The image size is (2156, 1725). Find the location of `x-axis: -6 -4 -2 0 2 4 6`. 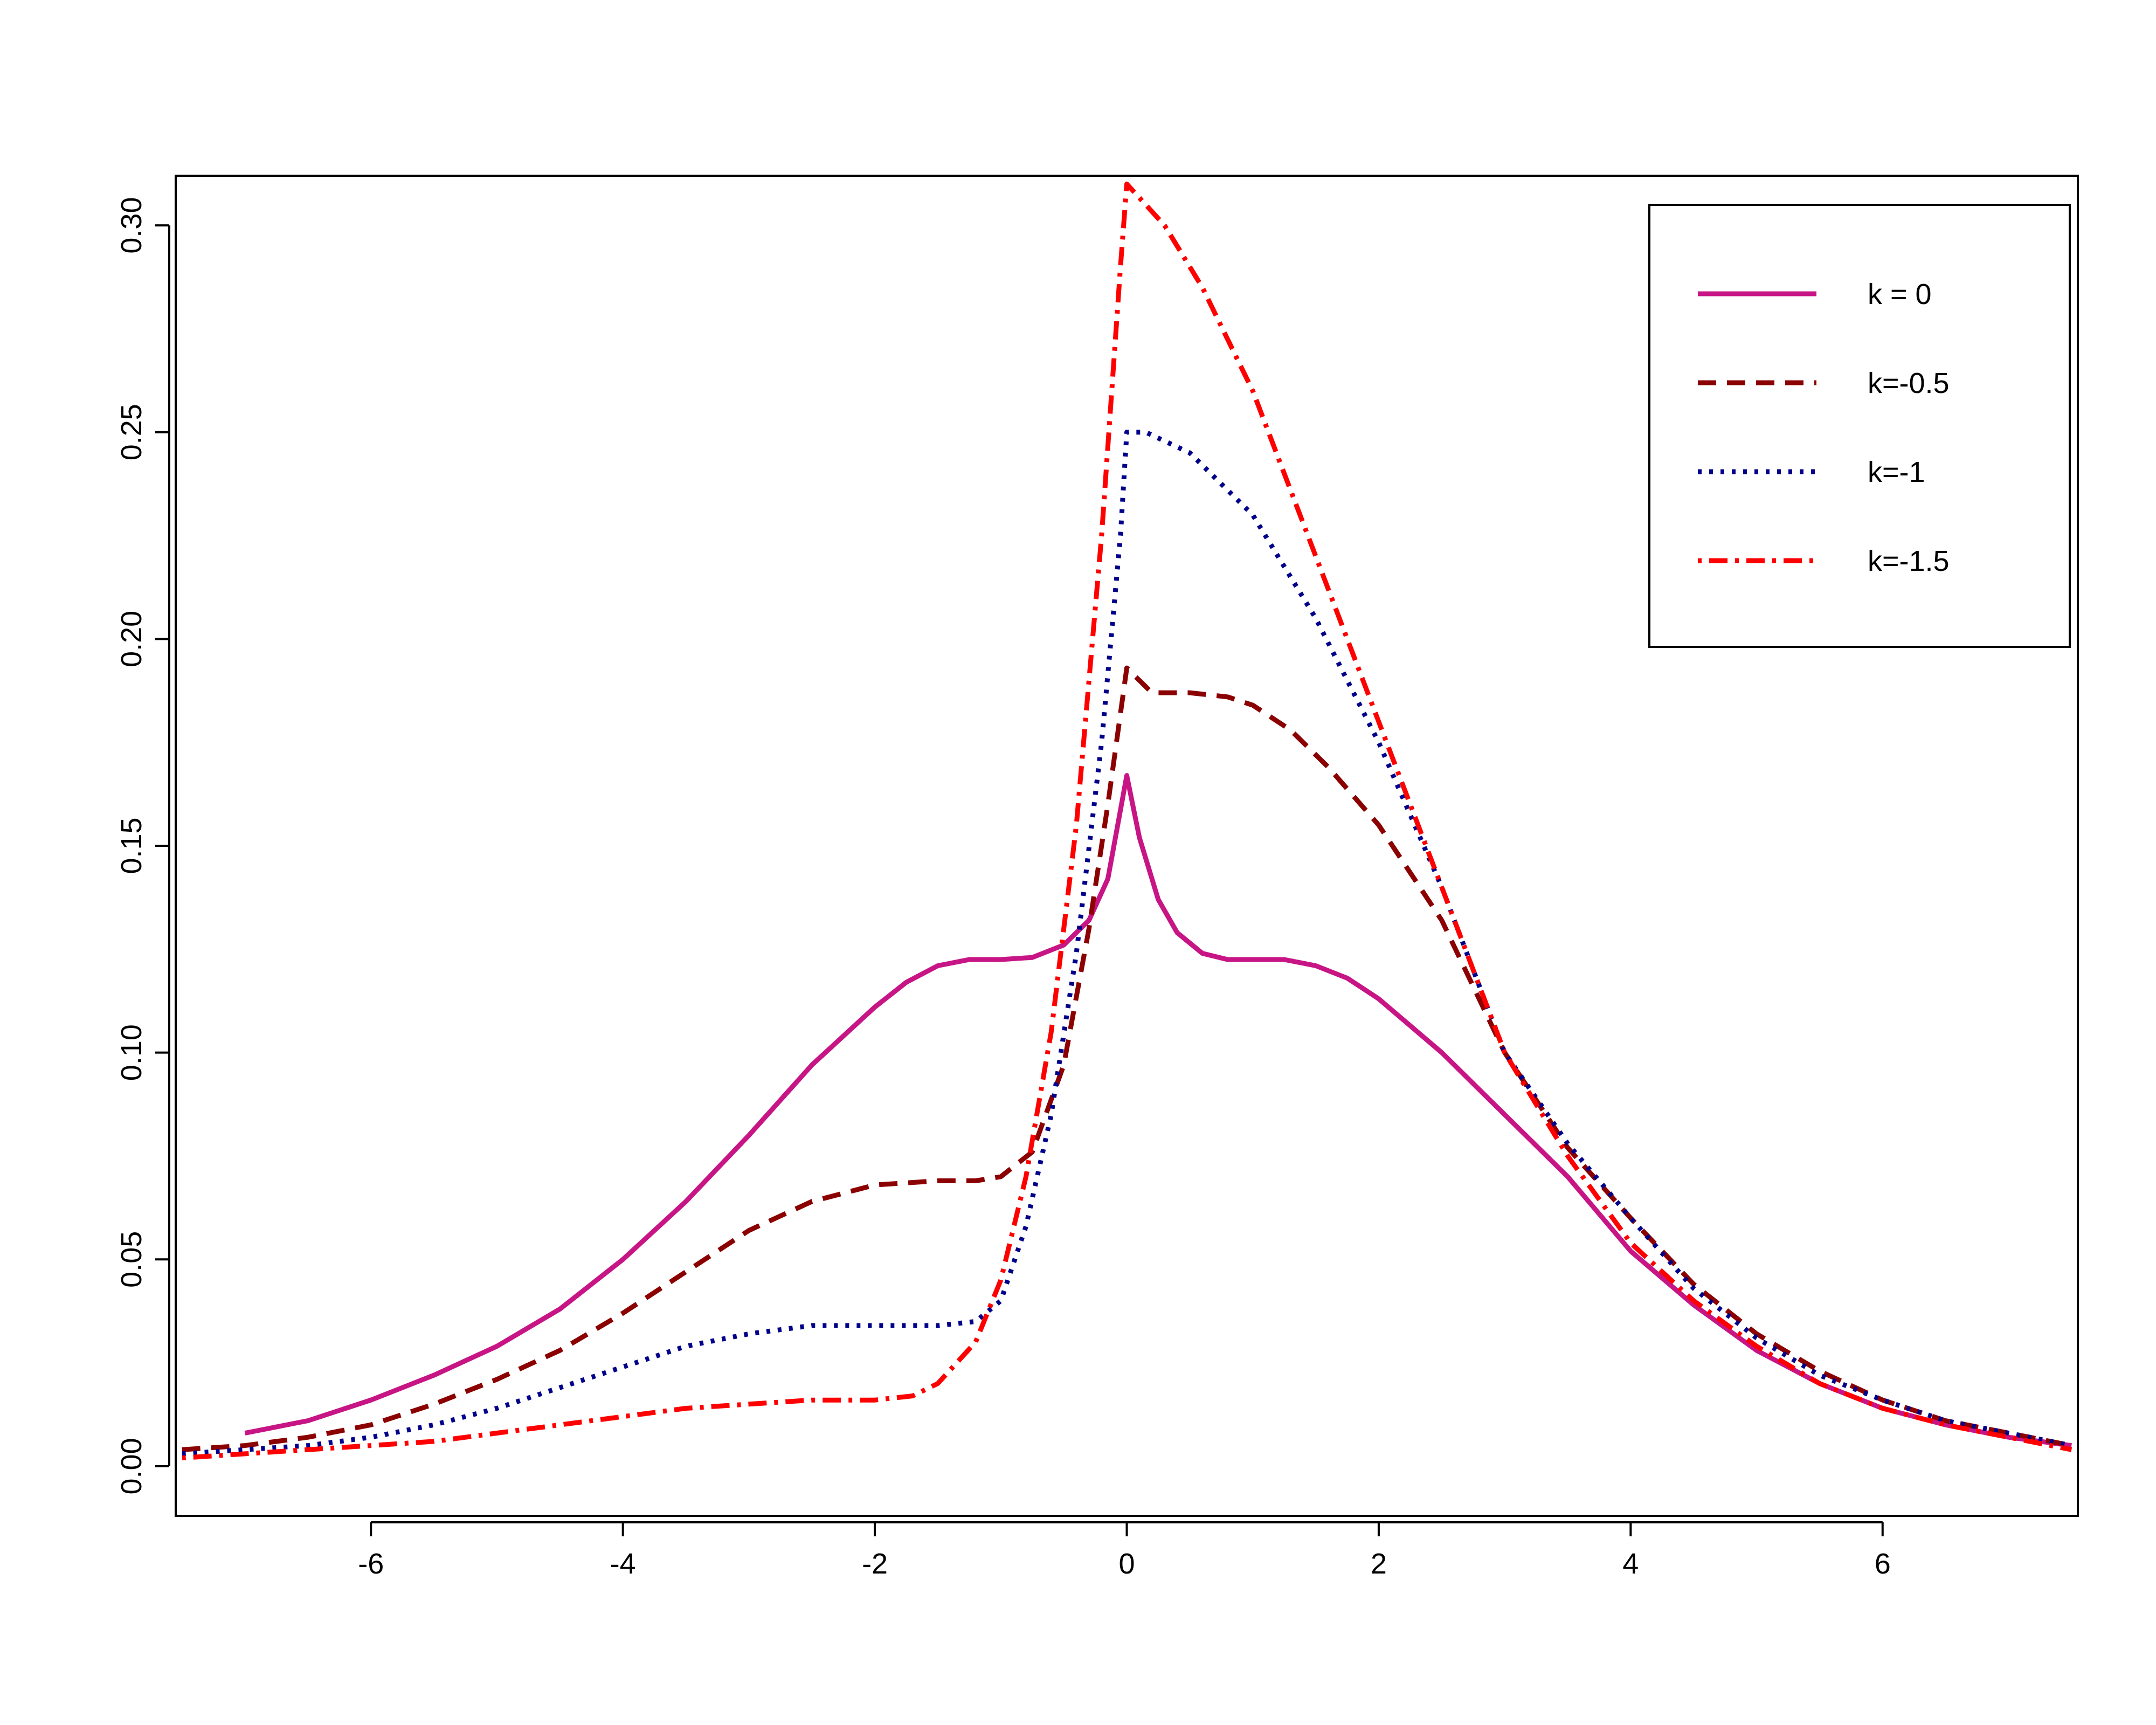

x-axis: -6 -4 -2 0 2 4 6 is located at coordinates (1124, 1550).